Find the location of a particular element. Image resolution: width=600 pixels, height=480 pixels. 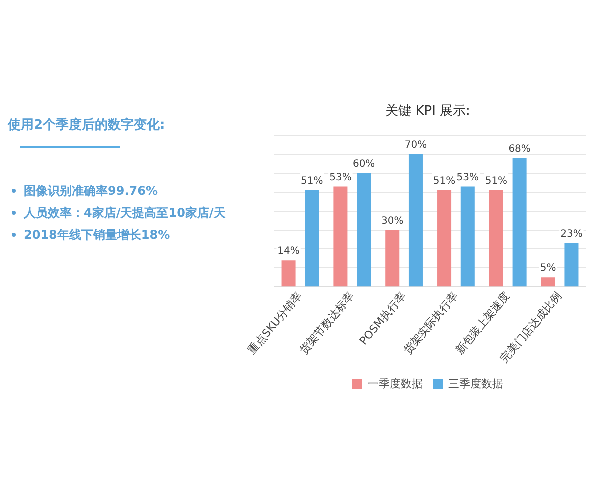

data-label: 30% is located at coordinates (392, 221).